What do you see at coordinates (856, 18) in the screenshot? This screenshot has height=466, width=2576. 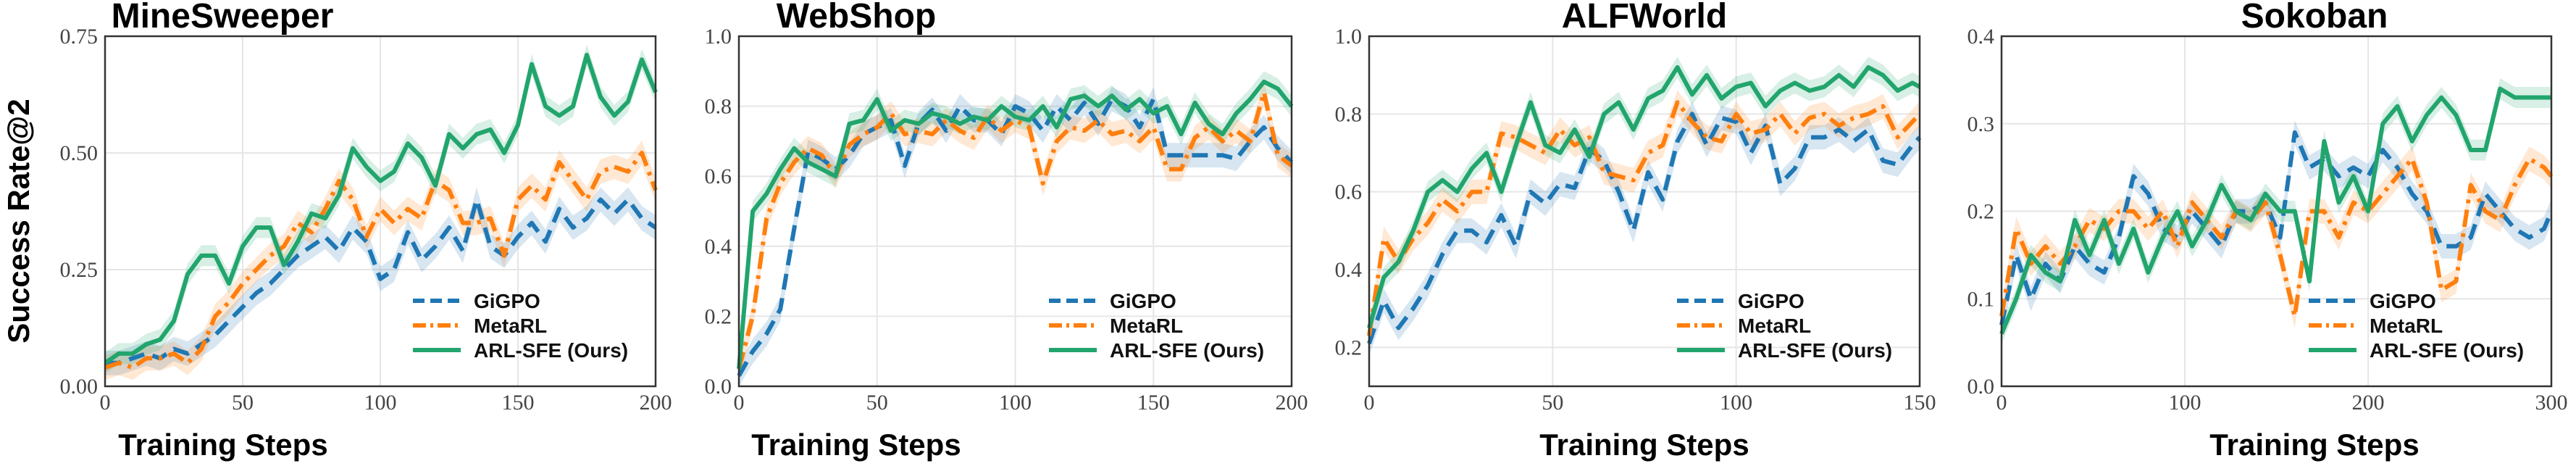 I see `panel-title: WebShop` at bounding box center [856, 18].